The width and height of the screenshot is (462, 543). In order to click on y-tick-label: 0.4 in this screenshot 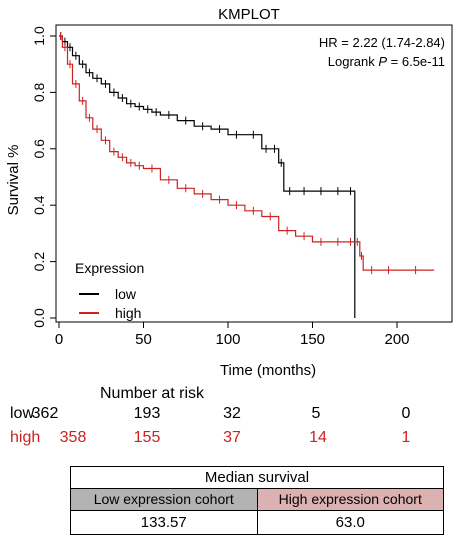, I will do `click(39, 205)`.